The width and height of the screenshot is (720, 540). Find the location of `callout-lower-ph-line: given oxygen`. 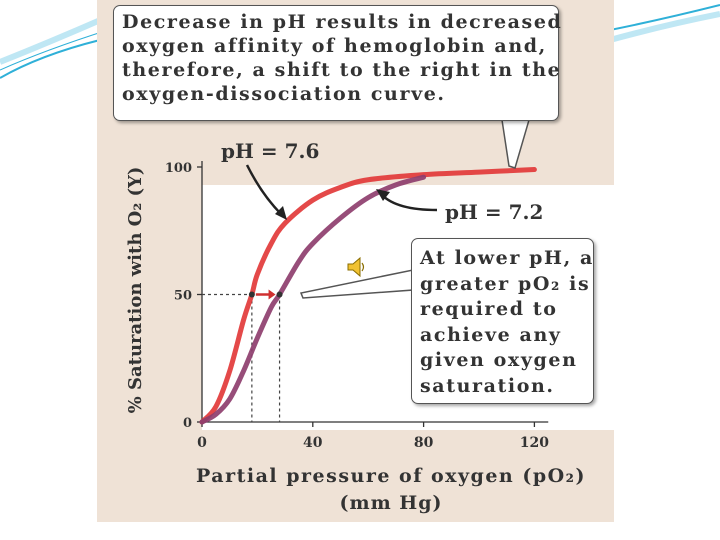

callout-lower-ph-line: given oxygen is located at coordinates (499, 360).